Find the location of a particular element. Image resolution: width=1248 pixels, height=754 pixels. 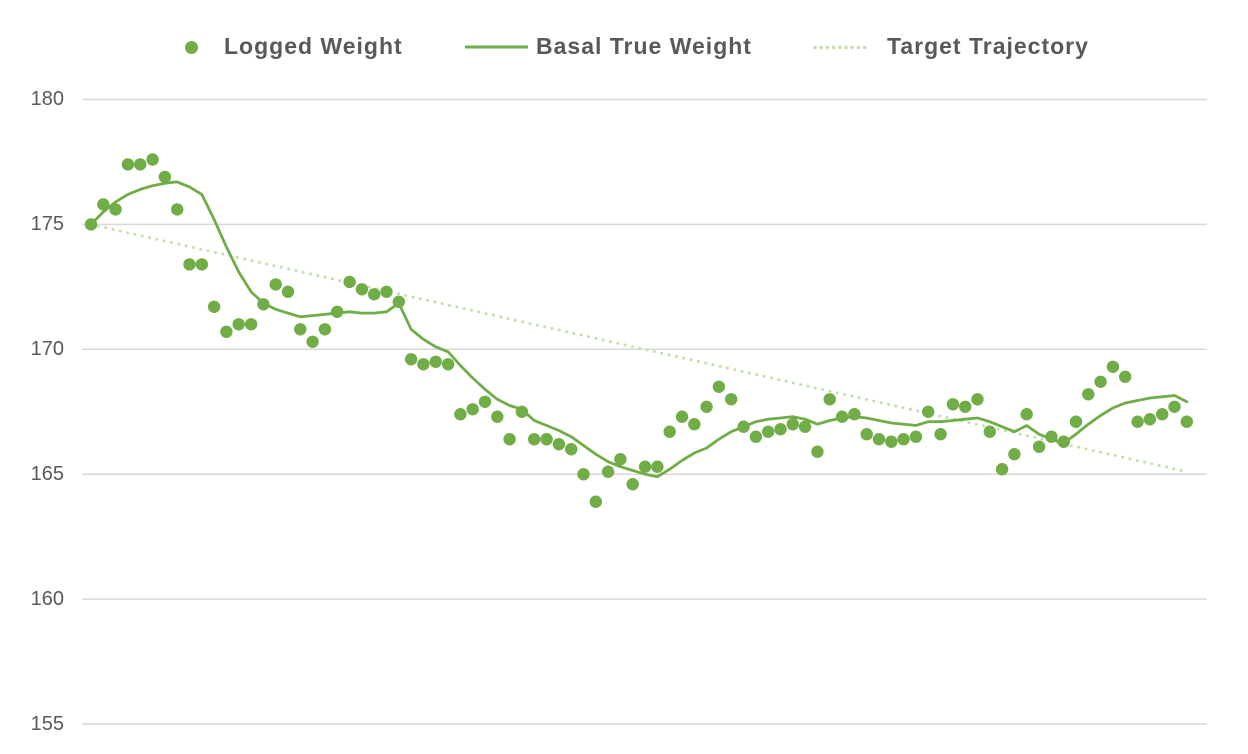

legend-item-target-trajectory: Target Trajectory is located at coordinates (951, 47).